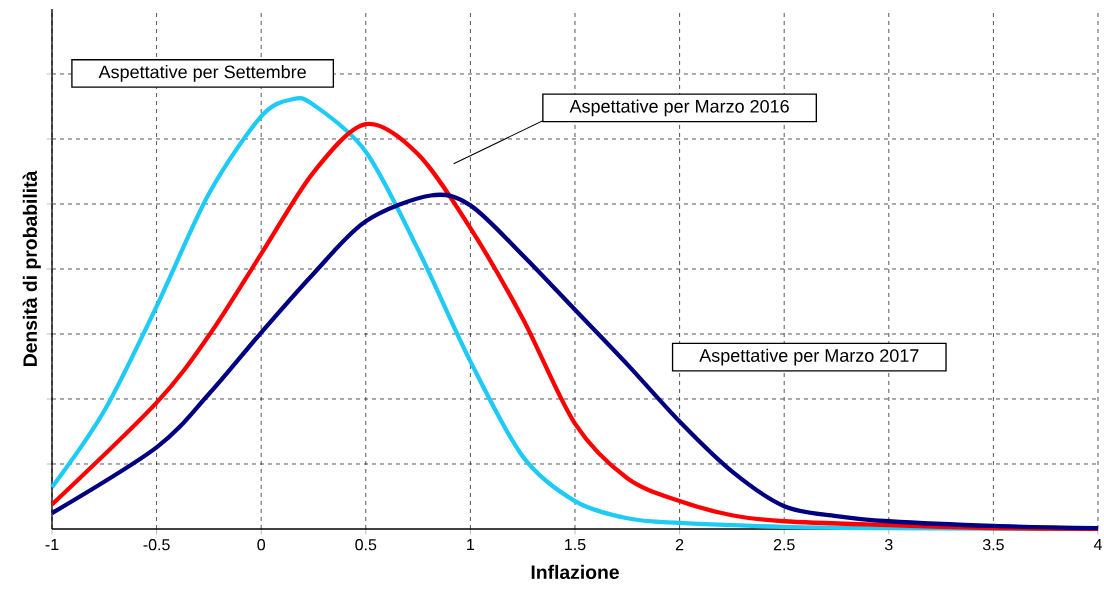  What do you see at coordinates (31, 268) in the screenshot?
I see `y-axis-title: Densità di probabilità` at bounding box center [31, 268].